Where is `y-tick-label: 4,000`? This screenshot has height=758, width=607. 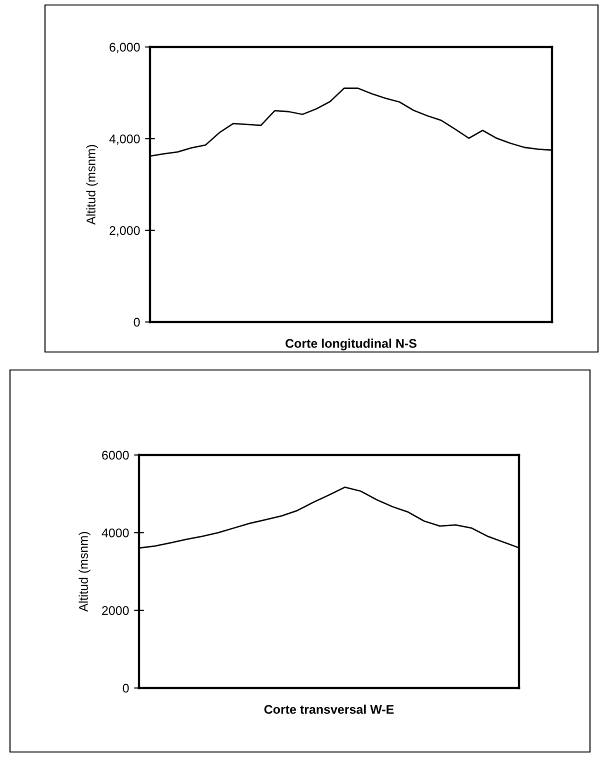
y-tick-label: 4,000 is located at coordinates (124, 139).